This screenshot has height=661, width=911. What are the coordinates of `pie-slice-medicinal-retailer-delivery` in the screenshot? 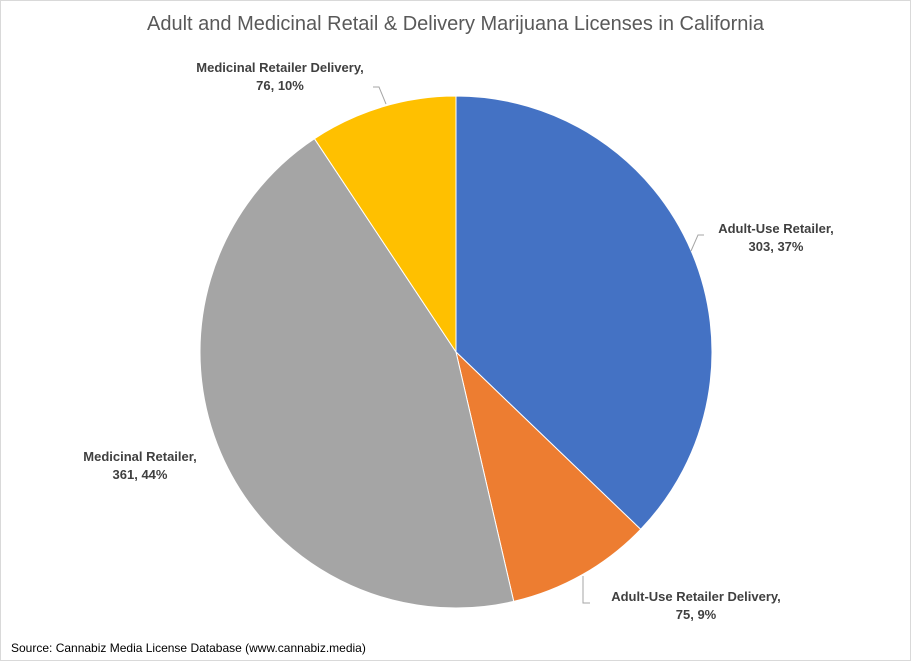 It's located at (385, 224).